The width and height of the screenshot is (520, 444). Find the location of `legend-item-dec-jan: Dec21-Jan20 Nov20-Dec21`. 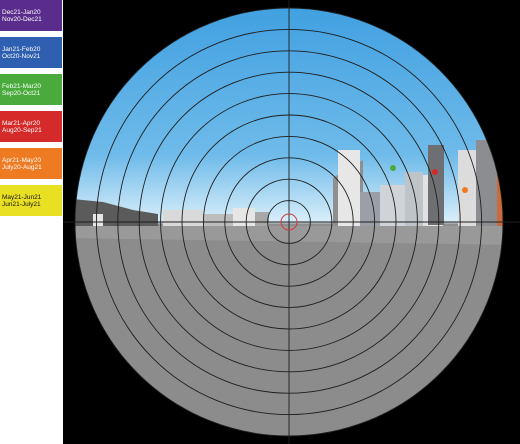

legend-item-dec-jan: Dec21-Jan20 Nov20-Dec21 is located at coordinates (31, 15).